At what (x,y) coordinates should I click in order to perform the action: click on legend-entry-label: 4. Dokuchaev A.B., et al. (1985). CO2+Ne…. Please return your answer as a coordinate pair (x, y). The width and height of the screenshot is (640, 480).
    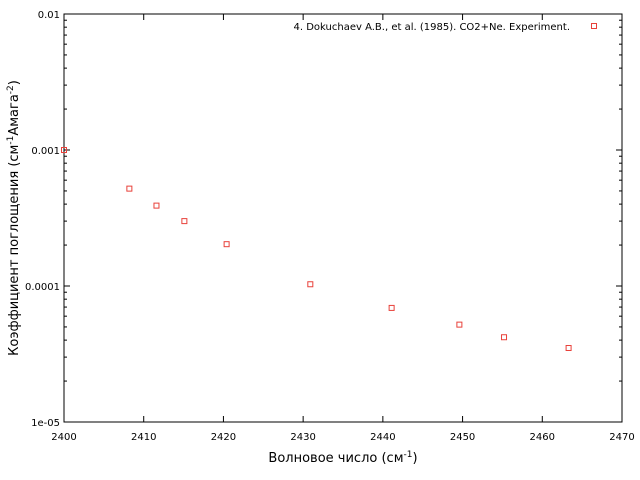
    Looking at the image, I should click on (432, 27).